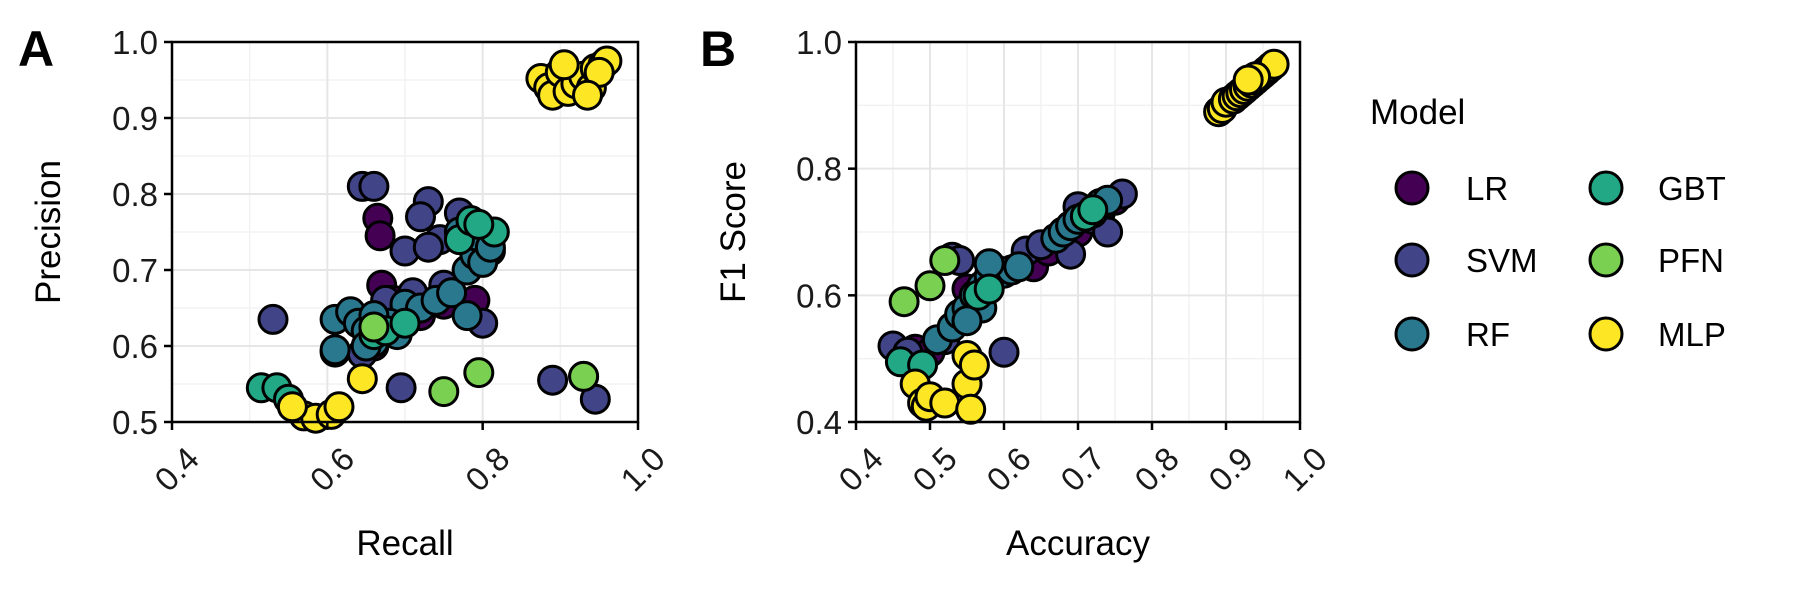 The height and width of the screenshot is (600, 1800). I want to click on legend-swatch-rf, so click(1412, 334).